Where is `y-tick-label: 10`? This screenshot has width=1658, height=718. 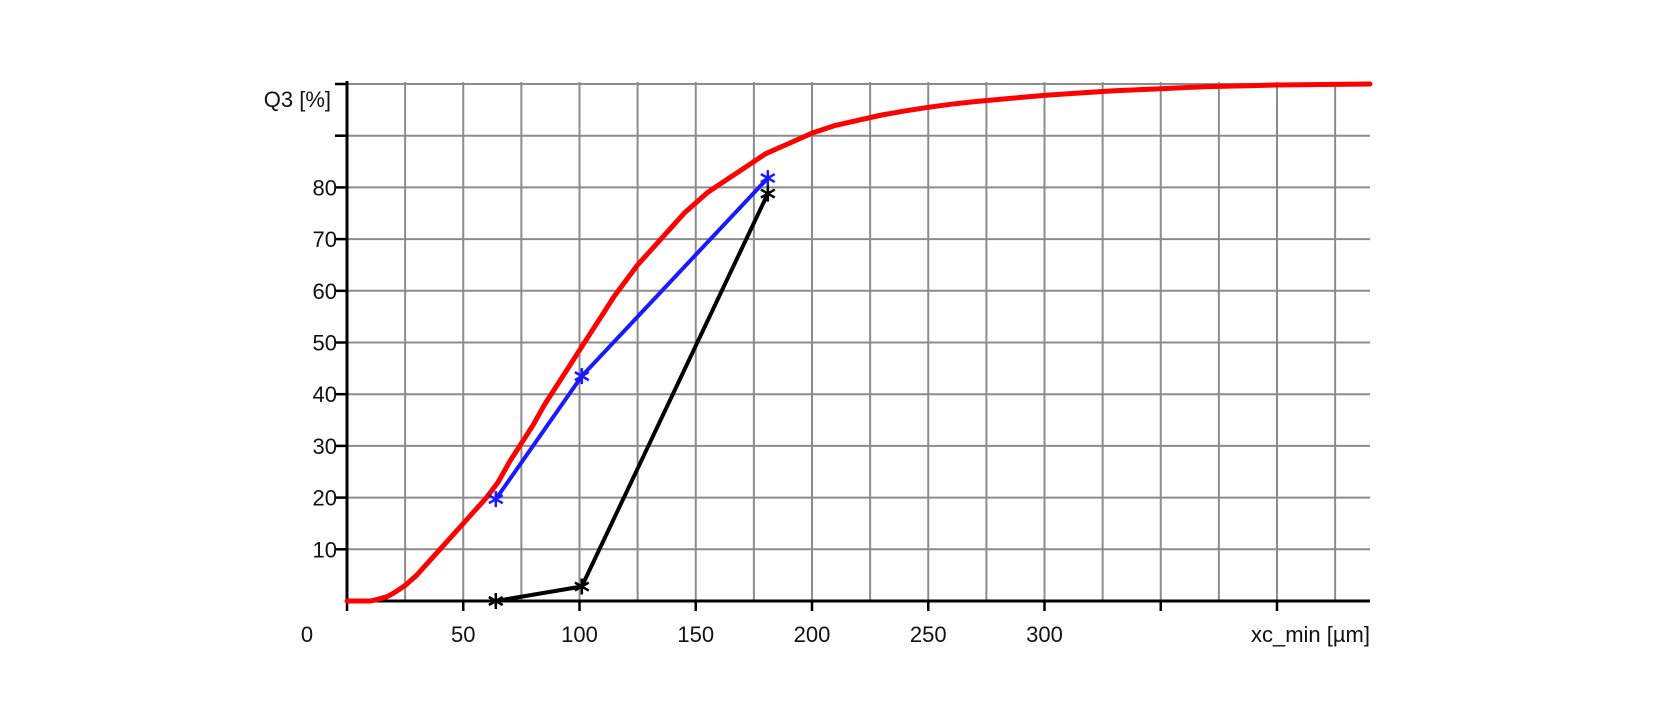 y-tick-label: 10 is located at coordinates (325, 549).